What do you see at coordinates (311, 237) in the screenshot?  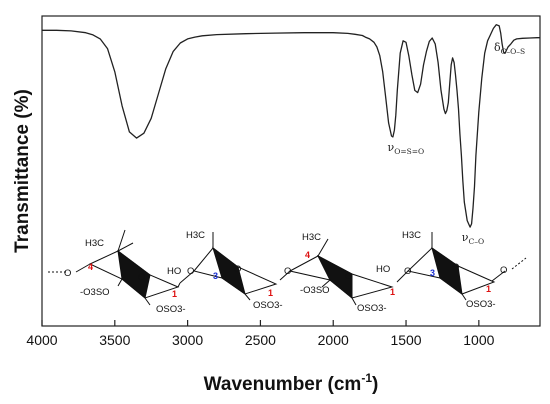 I see `methyl-label-3: H3C` at bounding box center [311, 237].